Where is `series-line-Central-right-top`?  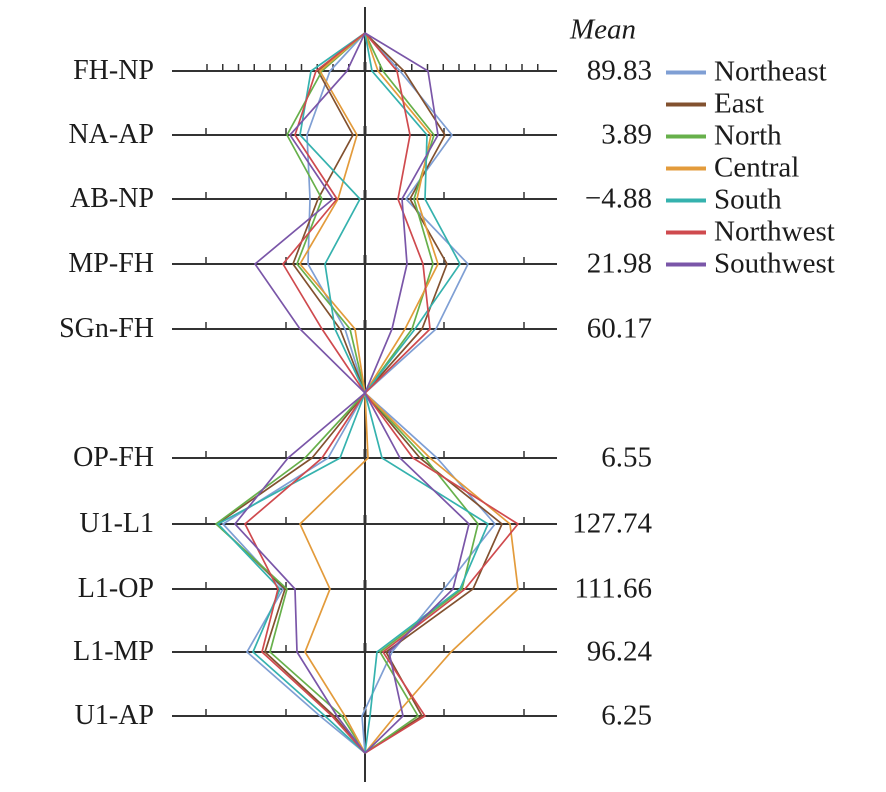
series-line-Central-right-top is located at coordinates (401, 213).